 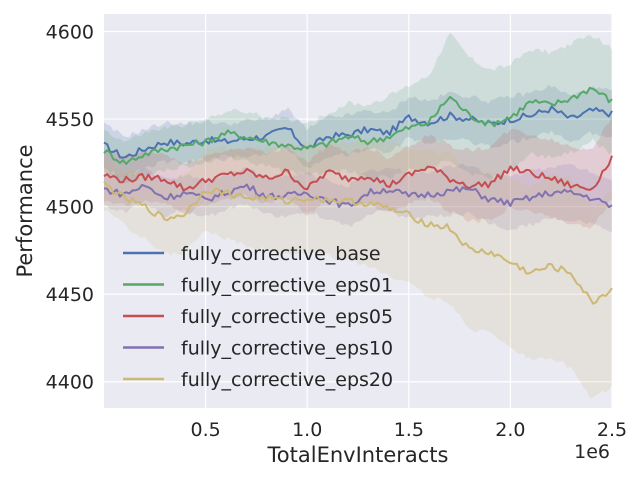 I want to click on x-tick-label: 1.5, so click(x=409, y=430).